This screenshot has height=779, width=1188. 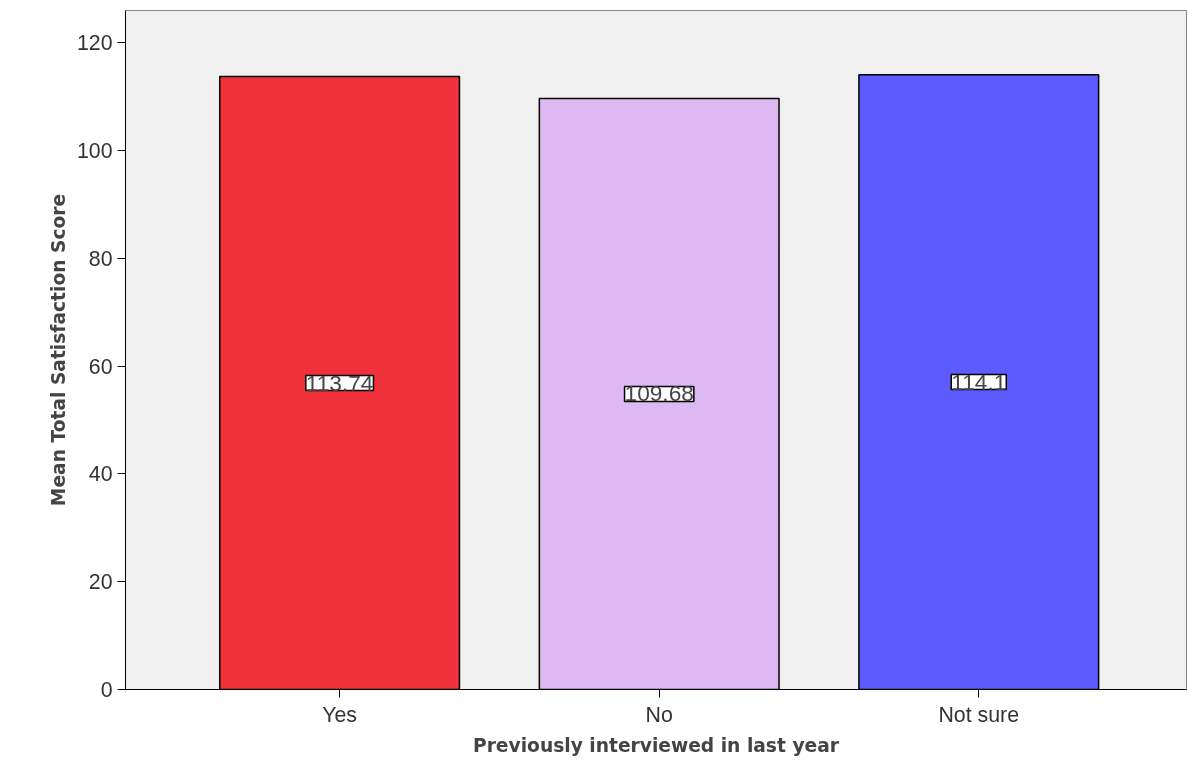 I want to click on y-axis-title: Mean Total Satisfaction Score, so click(x=58, y=350).